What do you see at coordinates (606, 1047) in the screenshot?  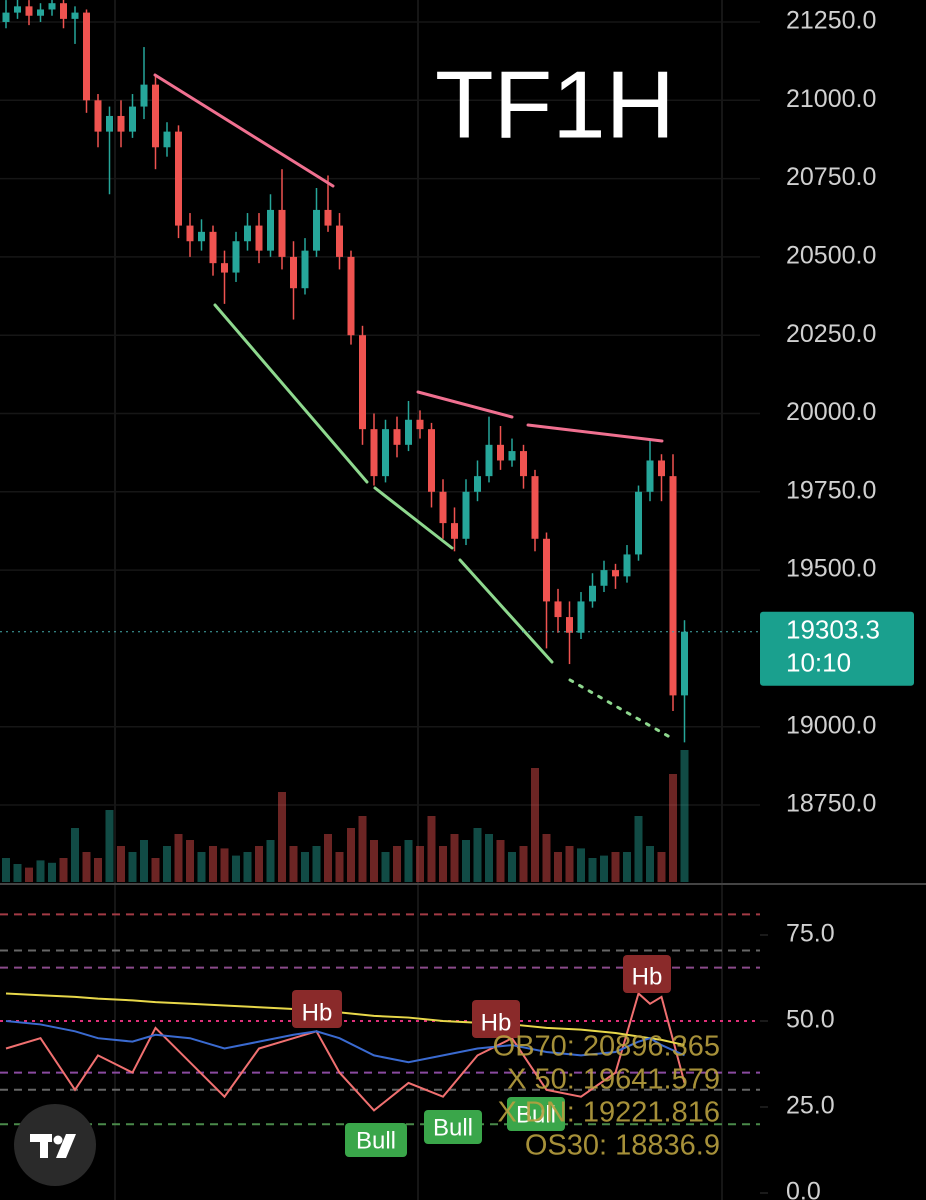 I see `readout: OB70: 20896.365` at bounding box center [606, 1047].